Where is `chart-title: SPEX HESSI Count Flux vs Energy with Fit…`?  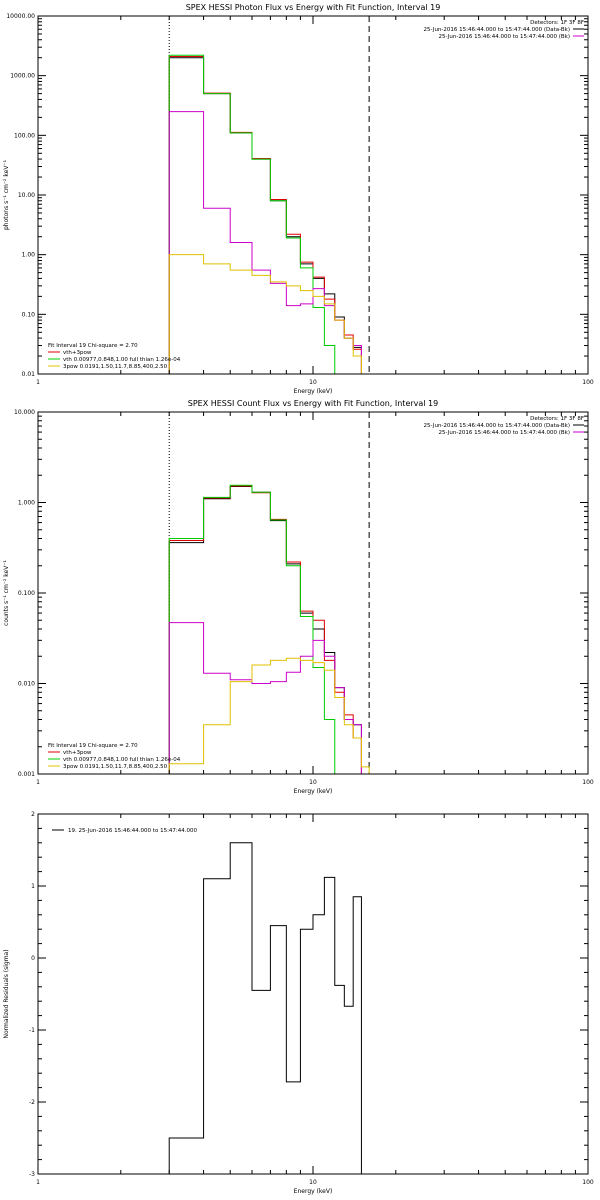
chart-title: SPEX HESSI Count Flux vs Energy with Fit… is located at coordinates (313, 403).